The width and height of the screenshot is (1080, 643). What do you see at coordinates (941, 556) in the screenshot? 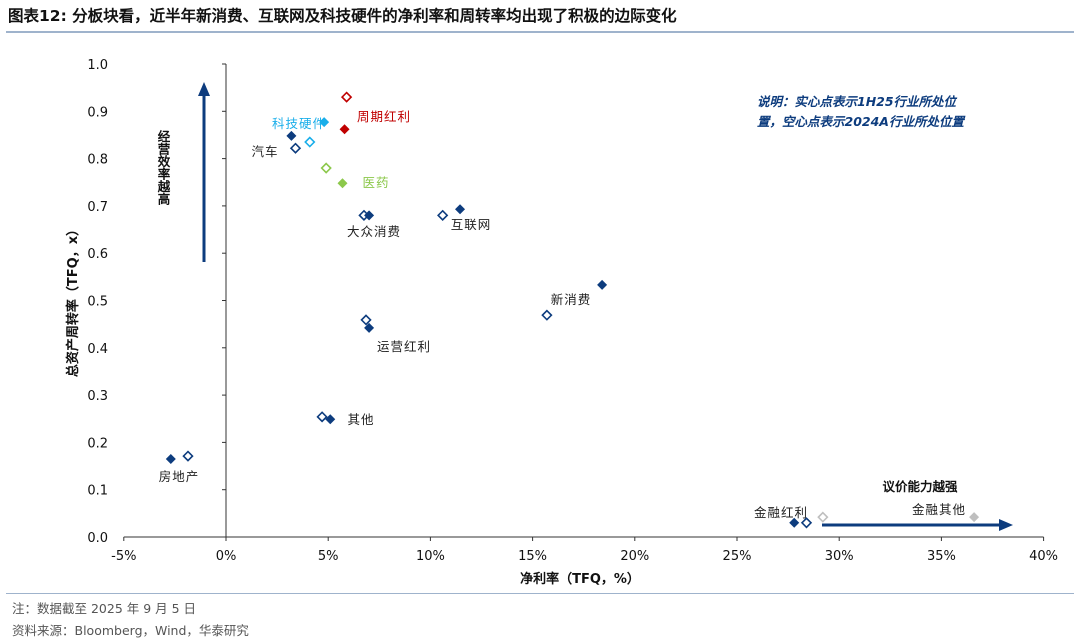
I see `x-tick-label: 35%` at bounding box center [941, 556].